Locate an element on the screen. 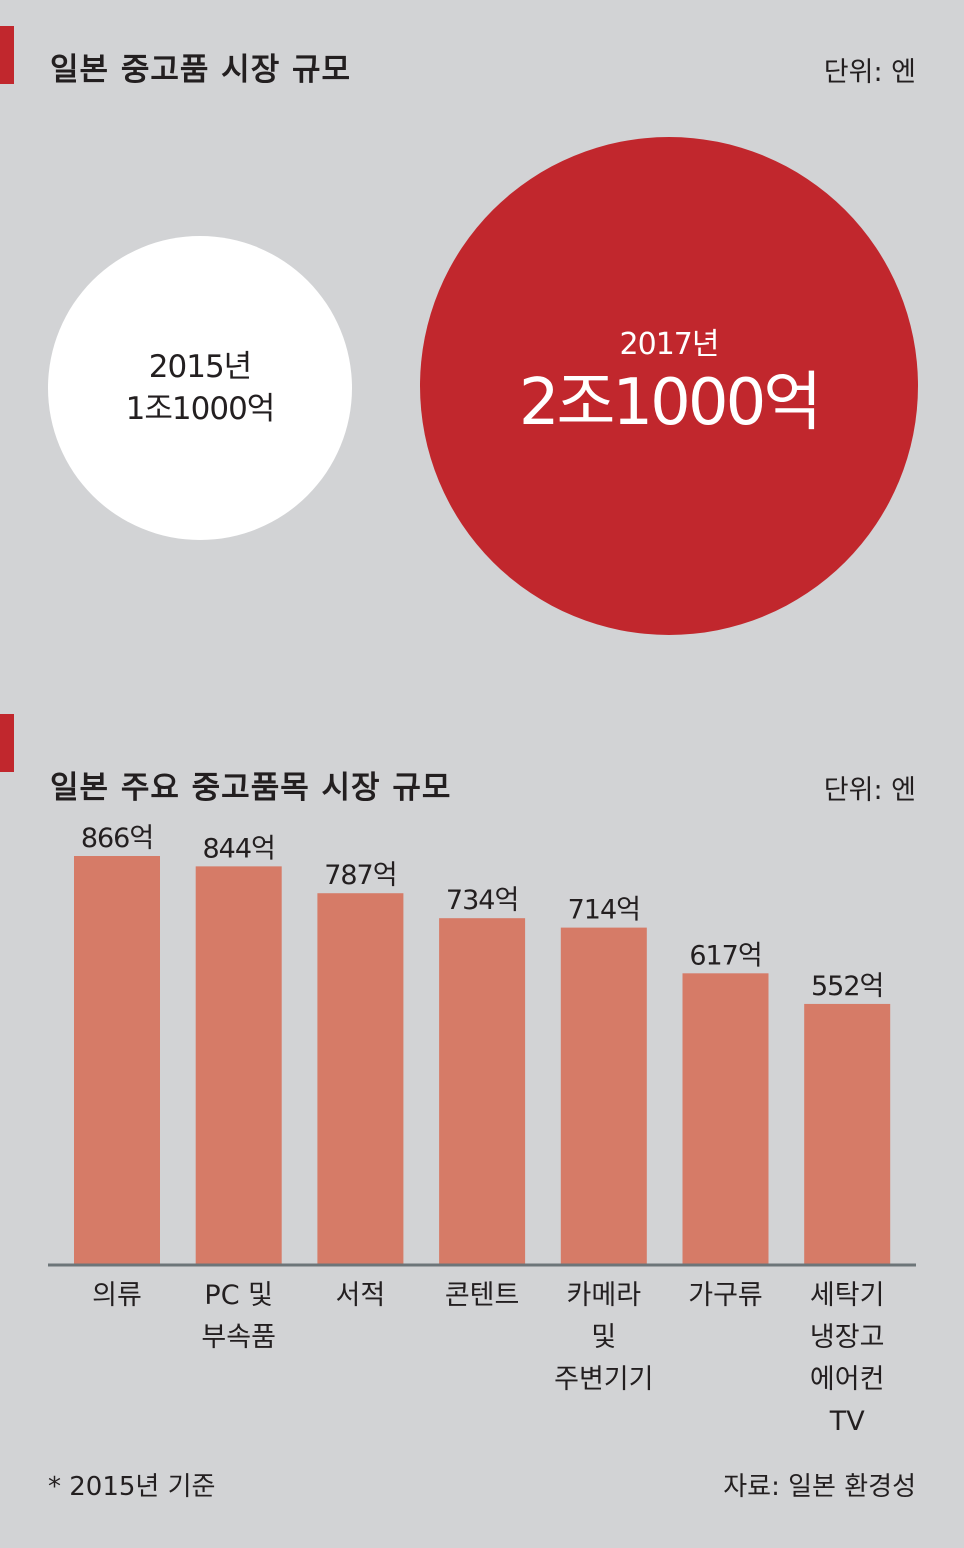  category-label: 가구류 is located at coordinates (725, 1295).